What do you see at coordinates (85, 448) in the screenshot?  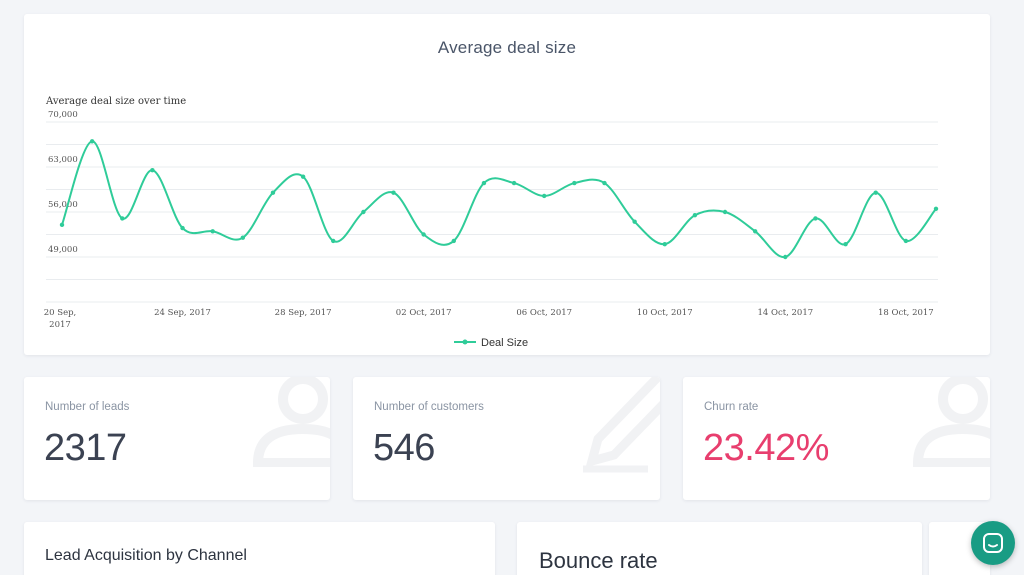 I see `leads-value: 2317` at bounding box center [85, 448].